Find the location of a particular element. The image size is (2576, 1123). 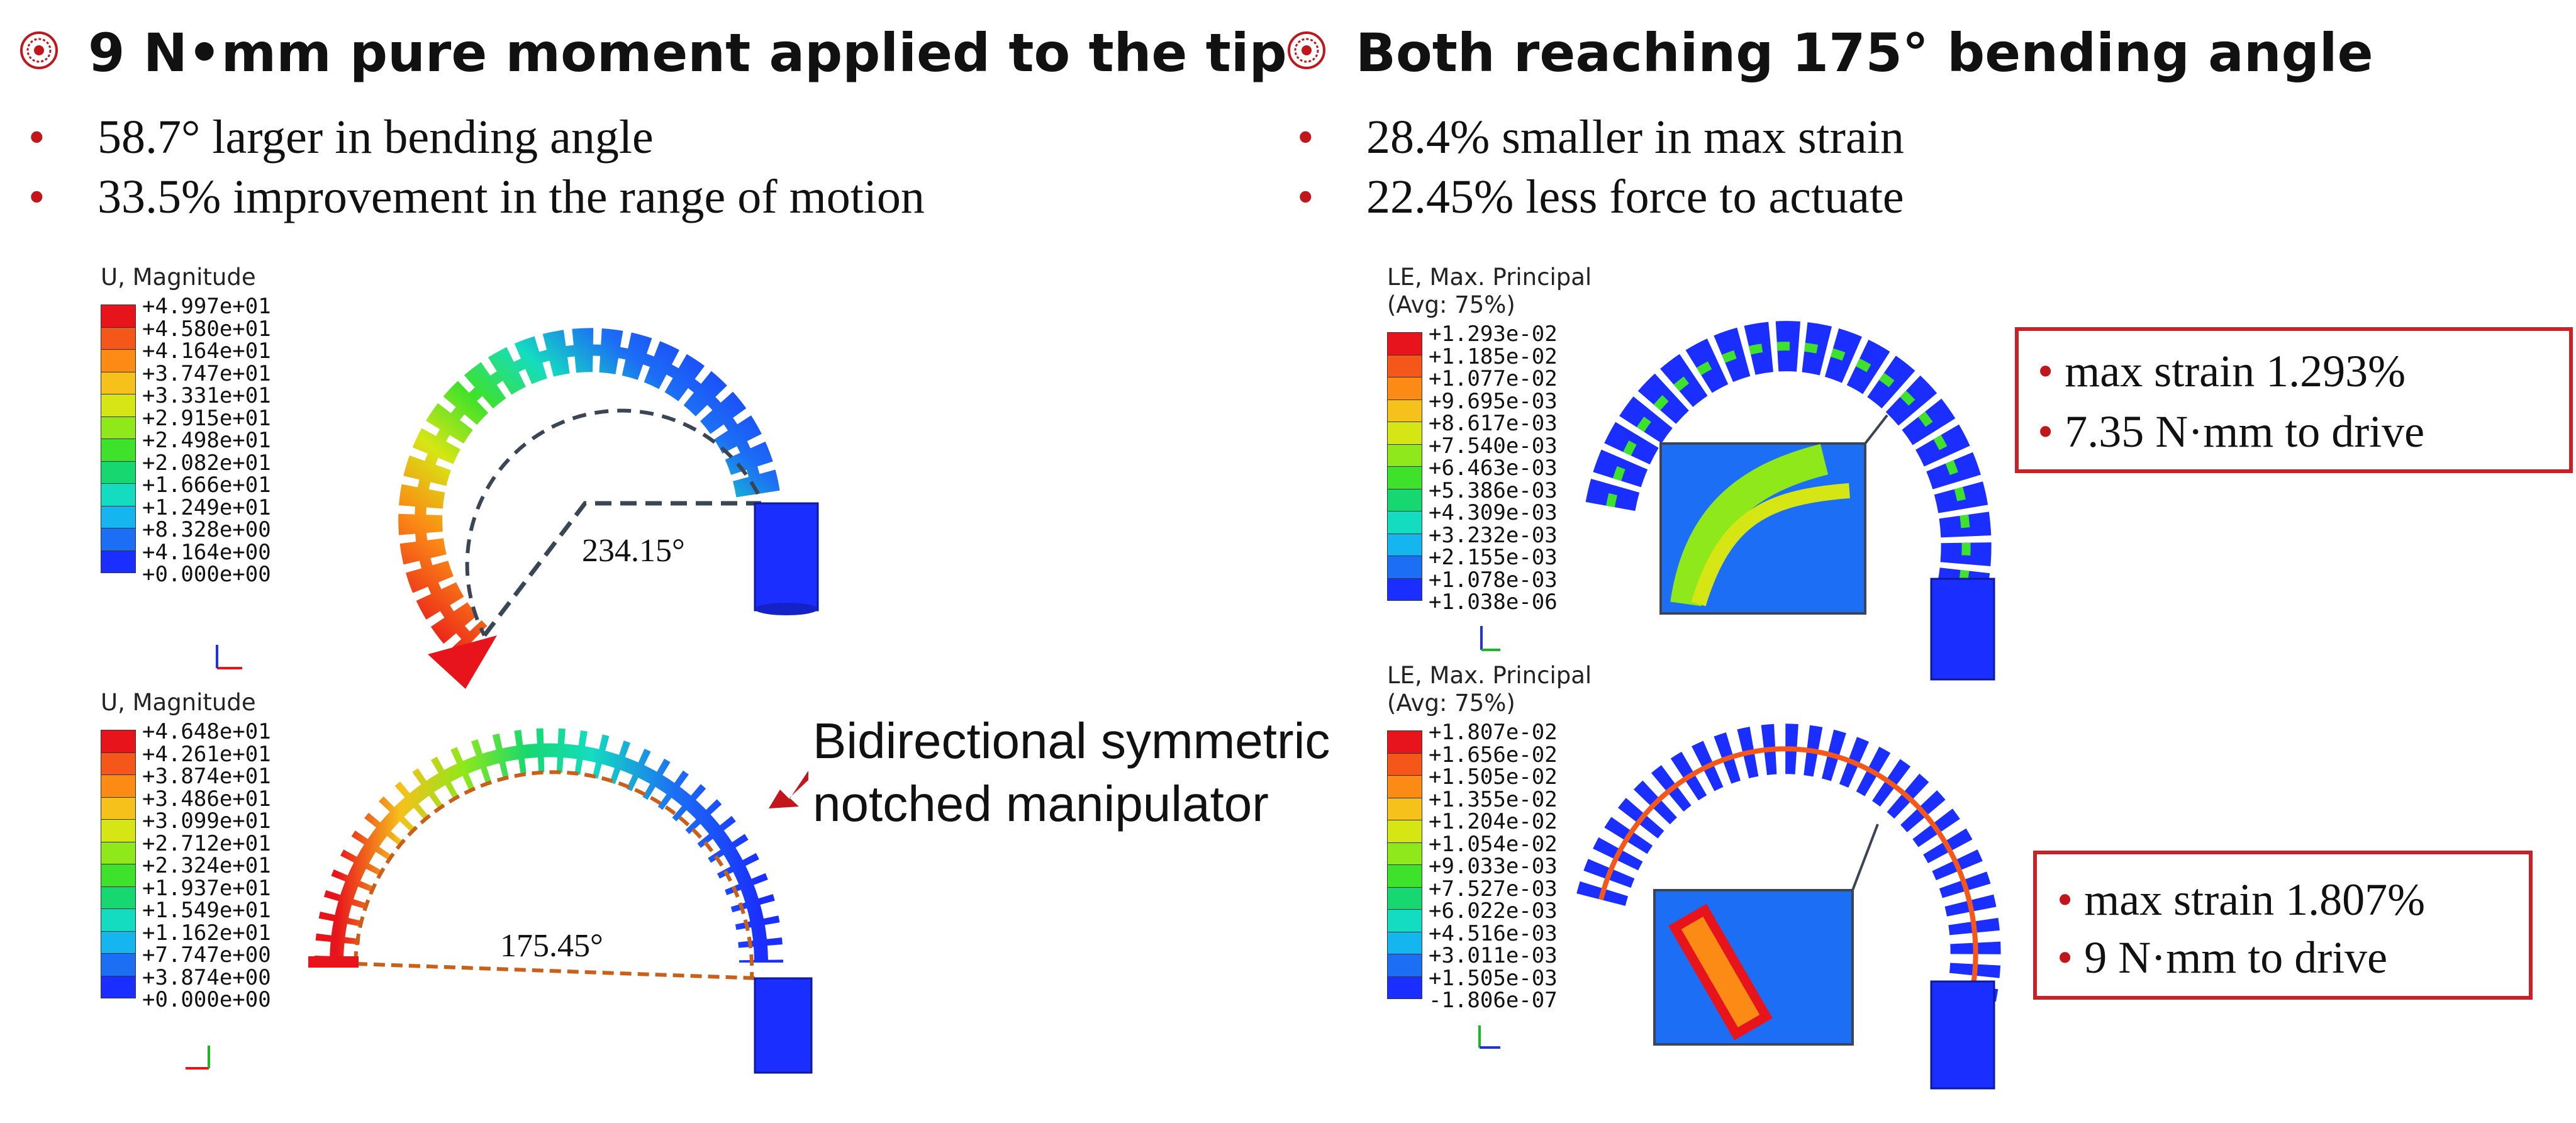

legend-value: +7.540e-03 is located at coordinates (1493, 446).